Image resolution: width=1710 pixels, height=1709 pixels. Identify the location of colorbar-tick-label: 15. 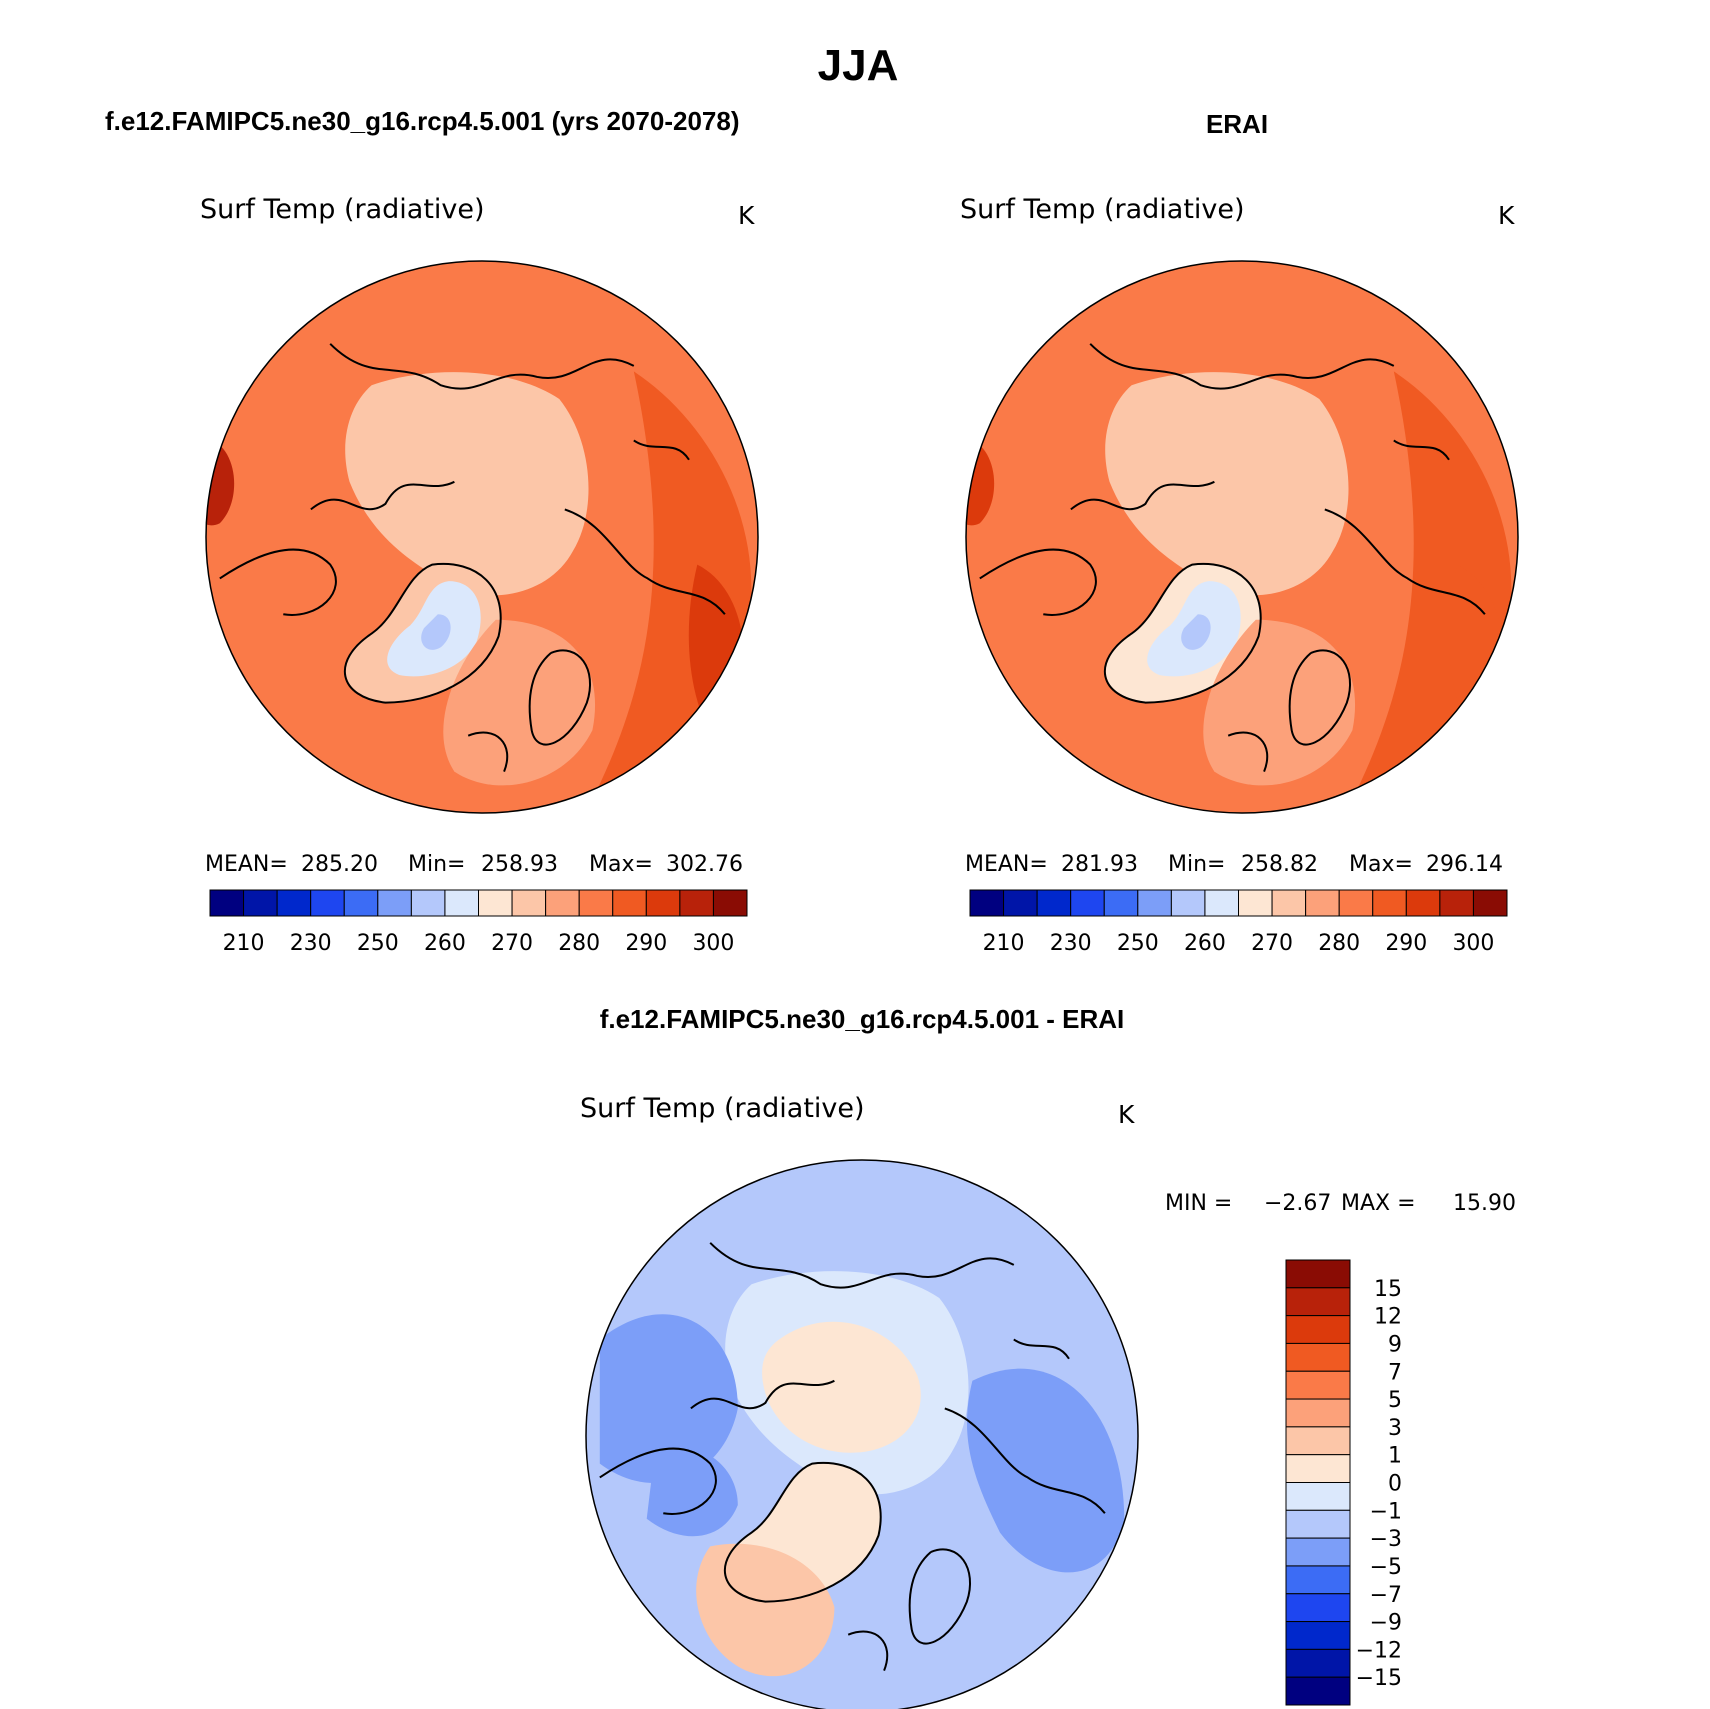
(1388, 1289).